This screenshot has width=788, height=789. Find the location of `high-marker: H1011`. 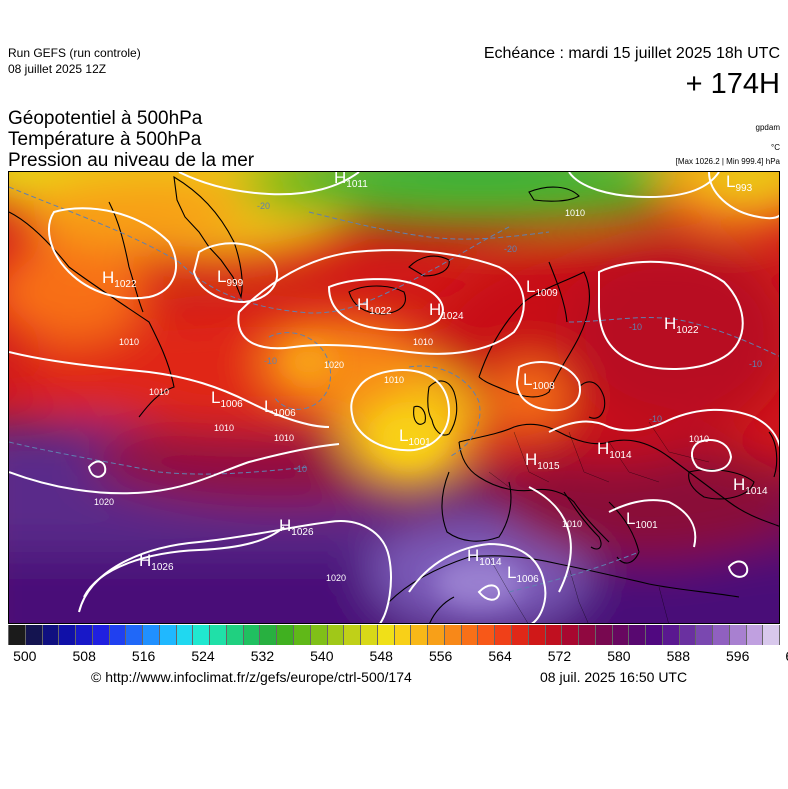

high-marker: H1011 is located at coordinates (351, 181).